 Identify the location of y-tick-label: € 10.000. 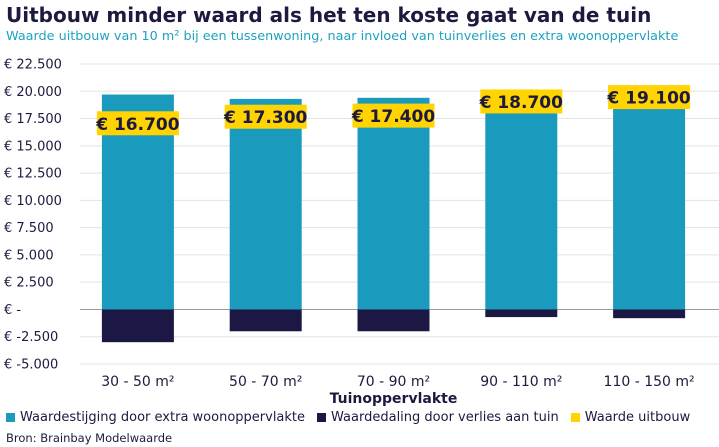
(33, 201).